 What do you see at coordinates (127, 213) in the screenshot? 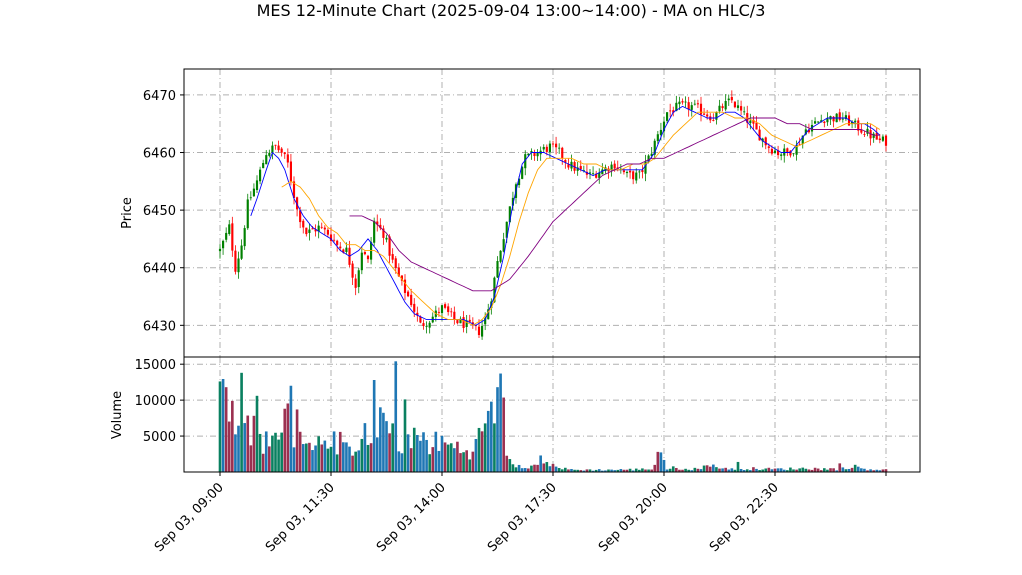
I see `price-axis-label: Price` at bounding box center [127, 213].